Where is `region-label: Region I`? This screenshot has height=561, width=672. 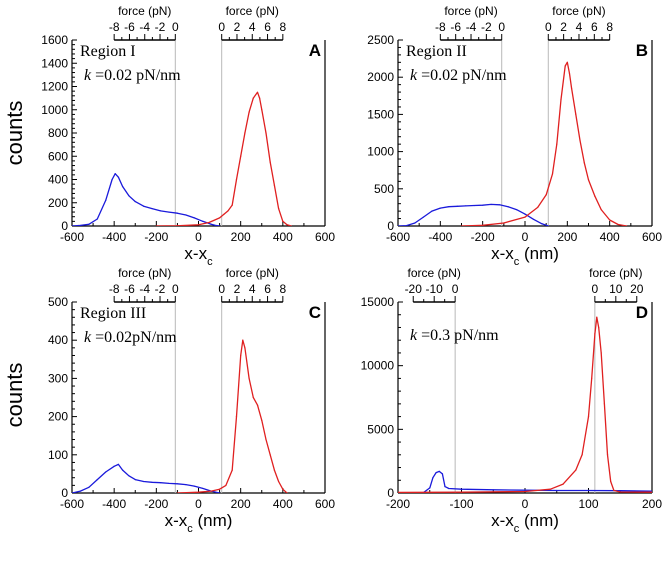
region-label: Region I is located at coordinates (108, 51).